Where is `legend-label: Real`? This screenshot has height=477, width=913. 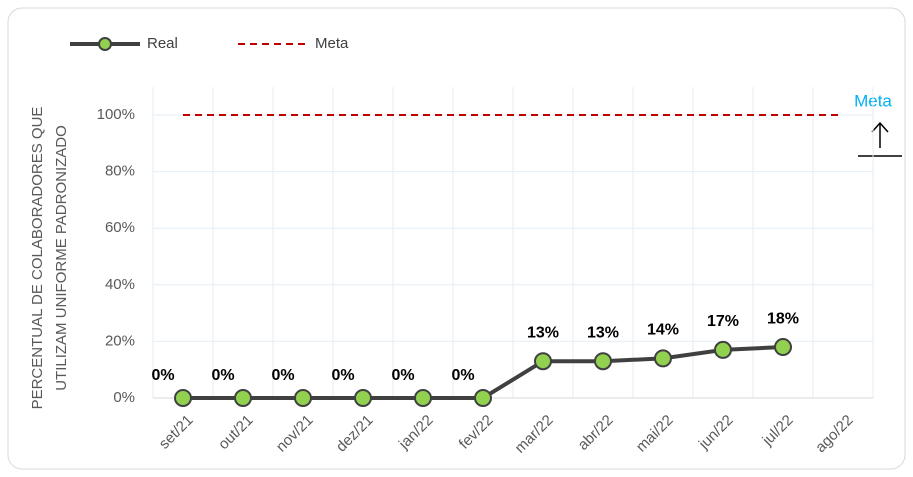
legend-label: Real is located at coordinates (162, 43).